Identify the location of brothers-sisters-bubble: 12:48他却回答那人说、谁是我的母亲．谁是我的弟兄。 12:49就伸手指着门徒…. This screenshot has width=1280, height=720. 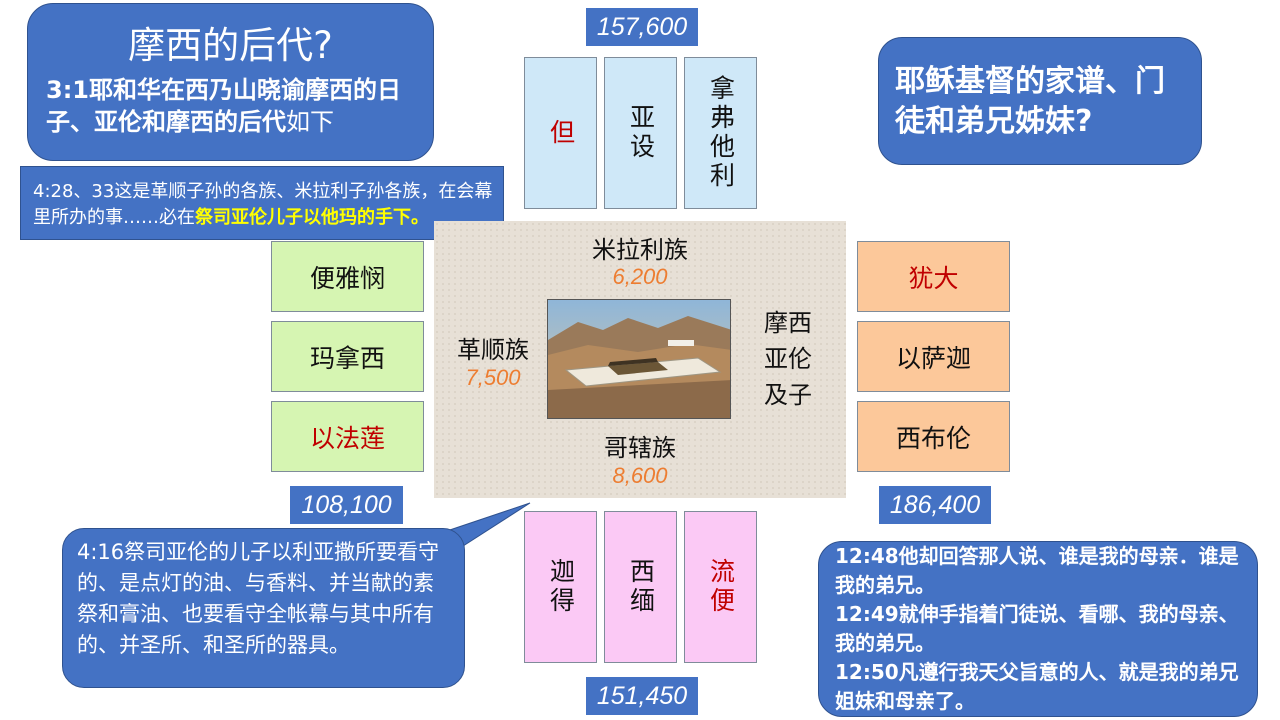
(1038, 629).